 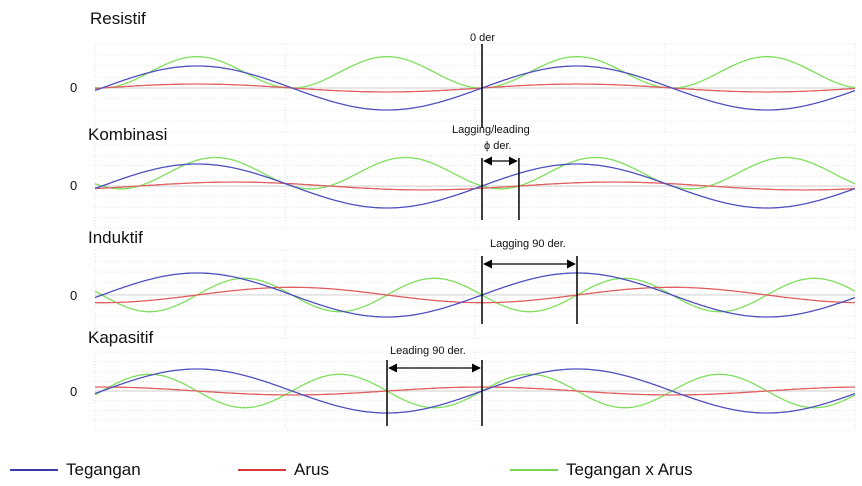 I want to click on annotation-kapasitif: Leading 90 der., so click(x=428, y=351).